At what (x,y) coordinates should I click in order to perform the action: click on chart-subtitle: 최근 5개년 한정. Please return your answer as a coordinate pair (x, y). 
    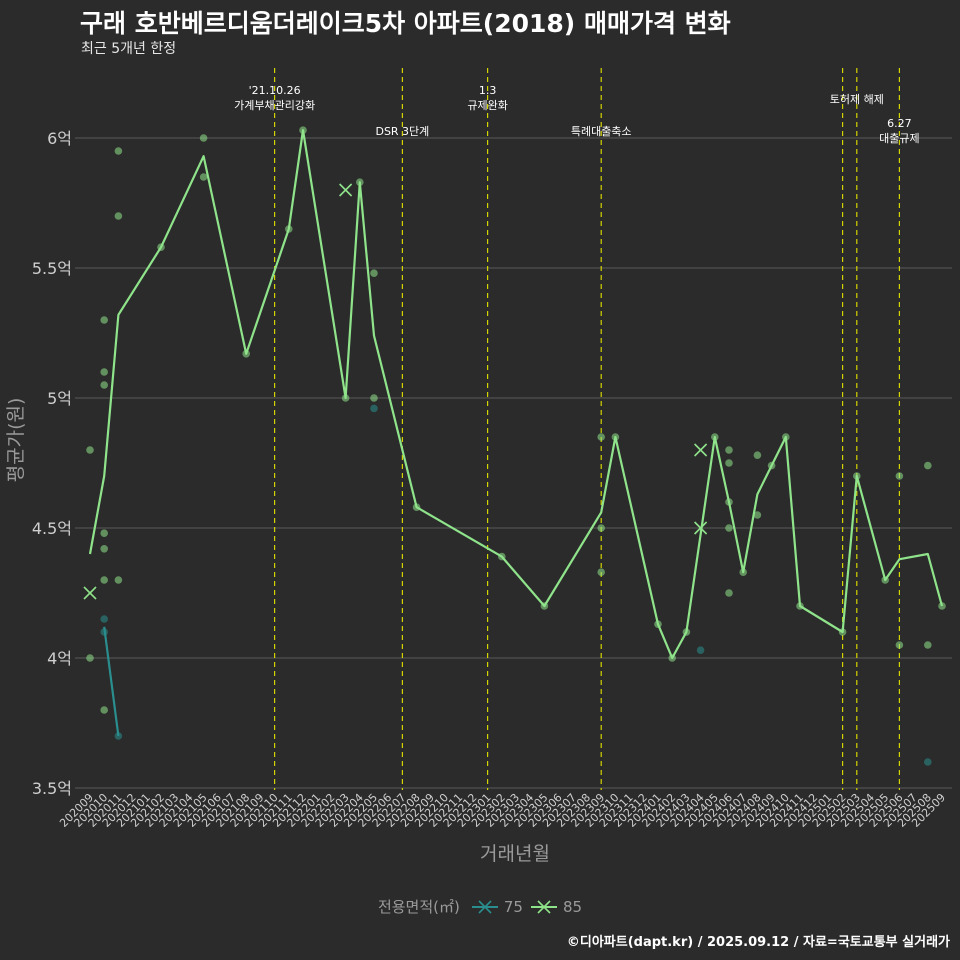
    Looking at the image, I should click on (129, 49).